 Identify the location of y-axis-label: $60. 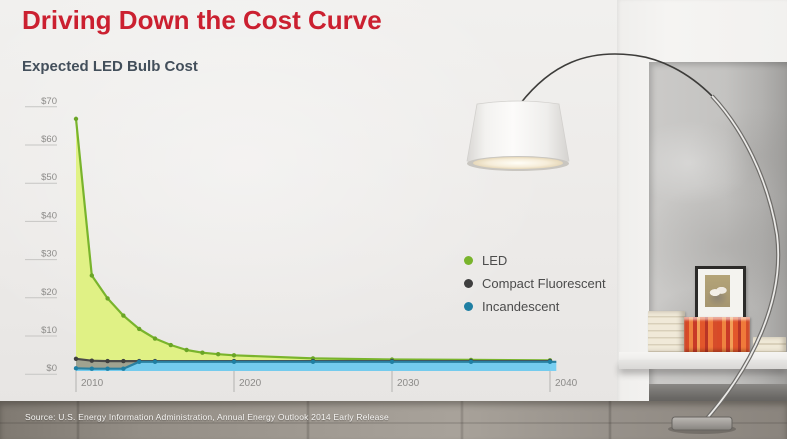
(49, 139).